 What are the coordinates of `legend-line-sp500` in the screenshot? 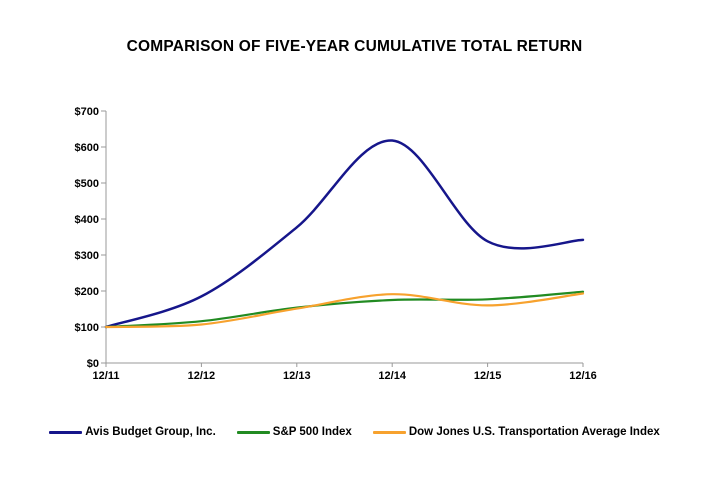 It's located at (253, 432).